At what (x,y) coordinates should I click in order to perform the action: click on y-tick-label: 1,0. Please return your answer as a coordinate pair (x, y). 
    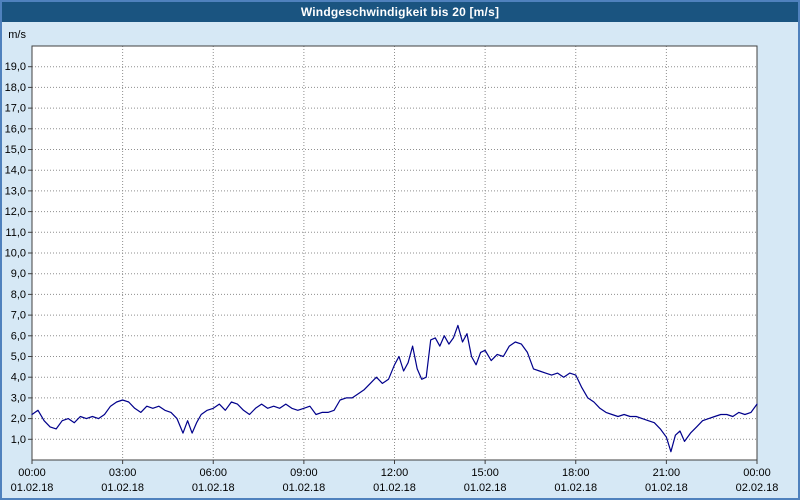
    Looking at the image, I should click on (18, 440).